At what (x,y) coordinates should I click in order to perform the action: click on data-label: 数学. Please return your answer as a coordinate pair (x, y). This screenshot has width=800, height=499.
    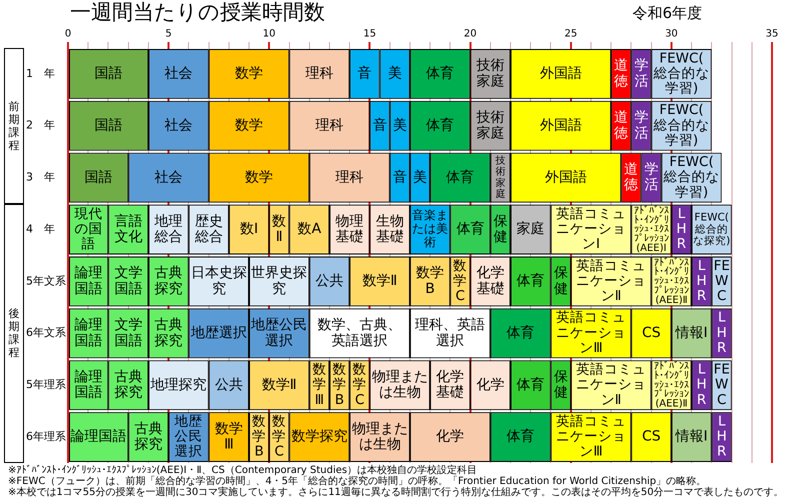
    Looking at the image, I should click on (249, 74).